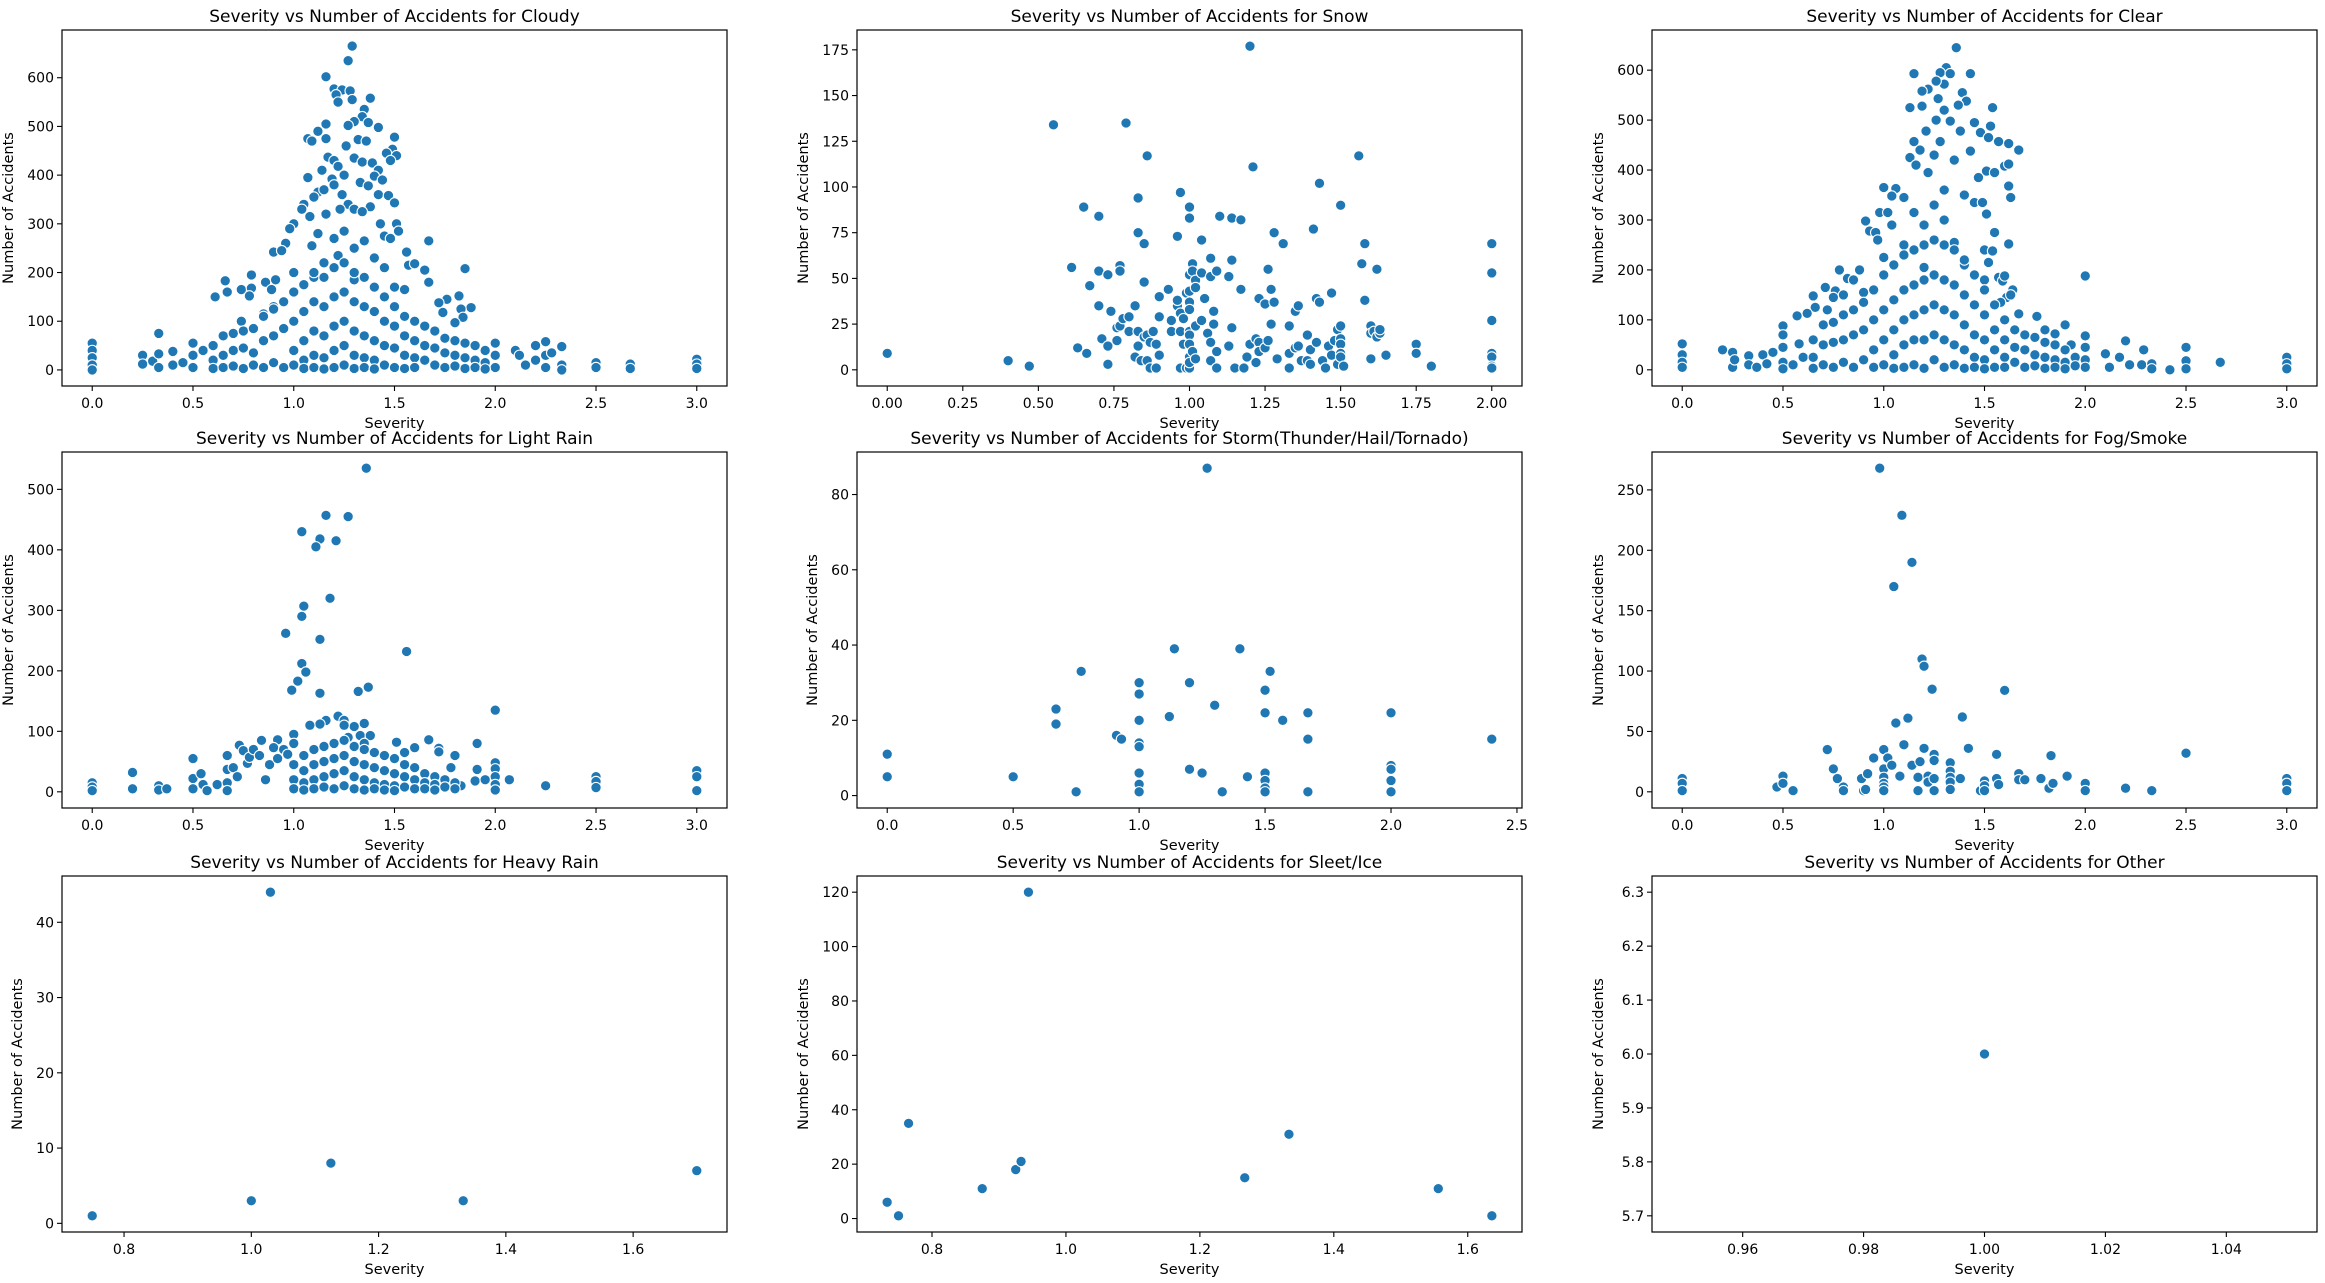 The image size is (2325, 1283). Describe the element at coordinates (1189, 630) in the screenshot. I see `points` at that location.